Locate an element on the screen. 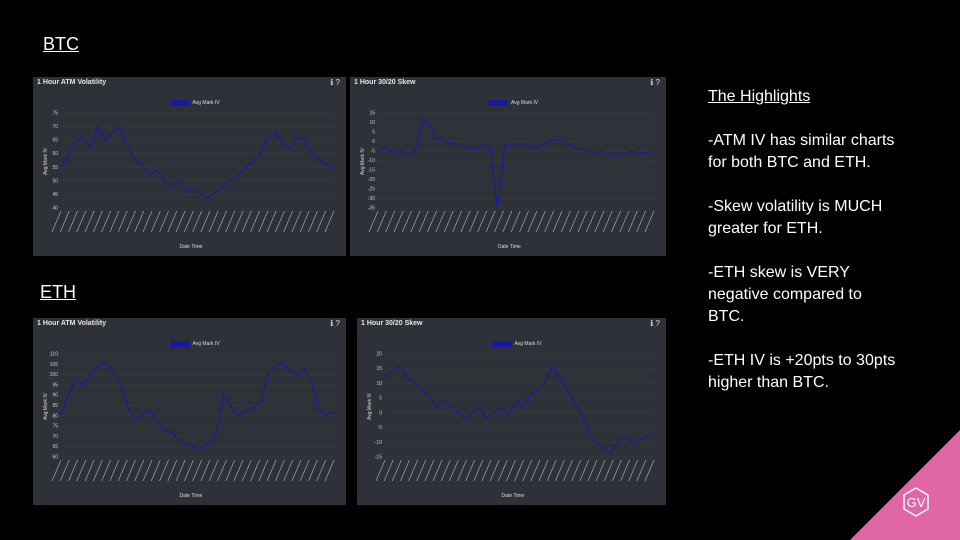 This screenshot has height=540, width=960. chart-plot-area: 75 70 65 60 55 50 45 40 is located at coordinates (193, 172).